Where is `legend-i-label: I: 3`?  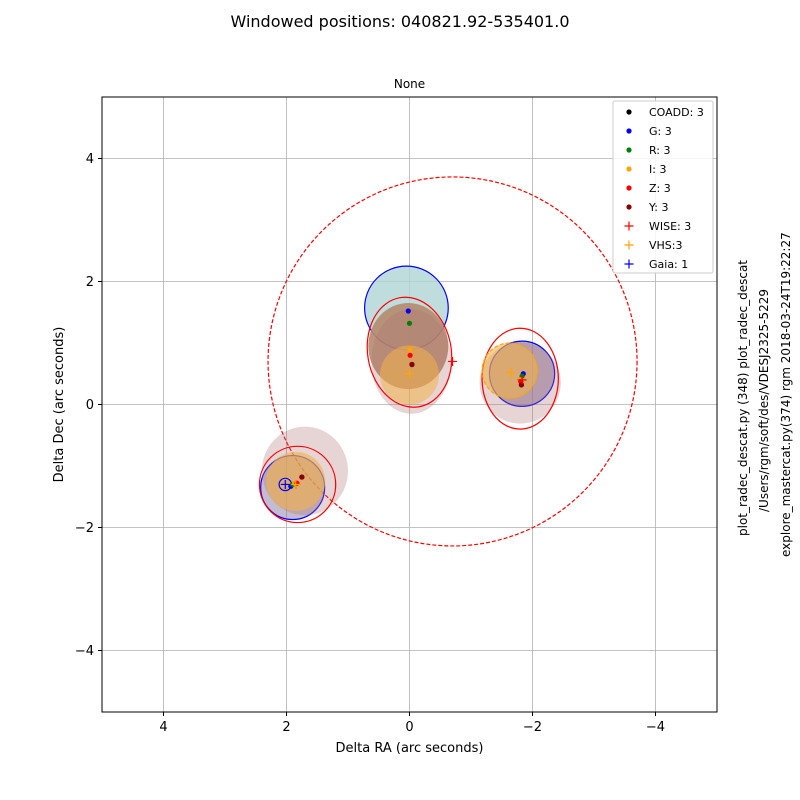
legend-i-label: I: 3 is located at coordinates (657, 169).